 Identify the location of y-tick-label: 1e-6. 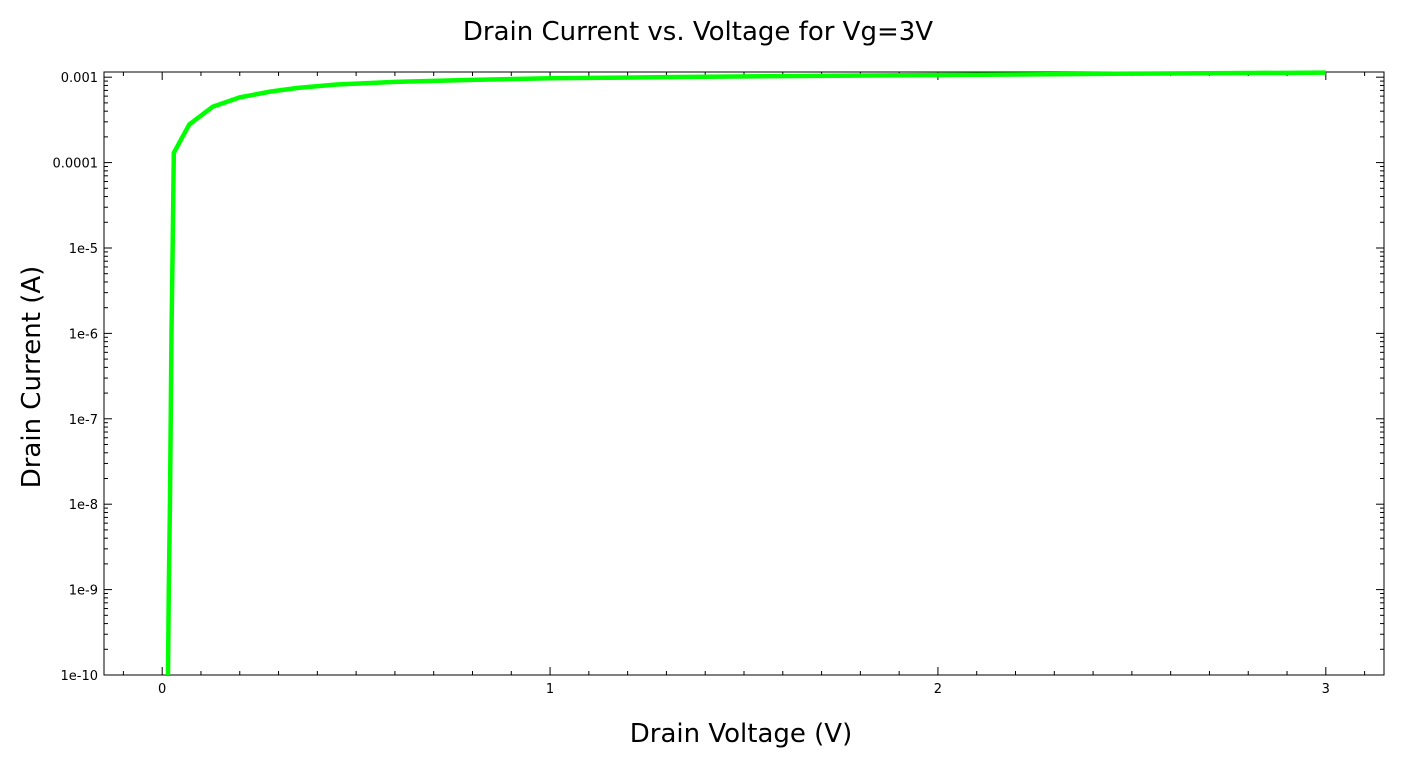
(83, 334).